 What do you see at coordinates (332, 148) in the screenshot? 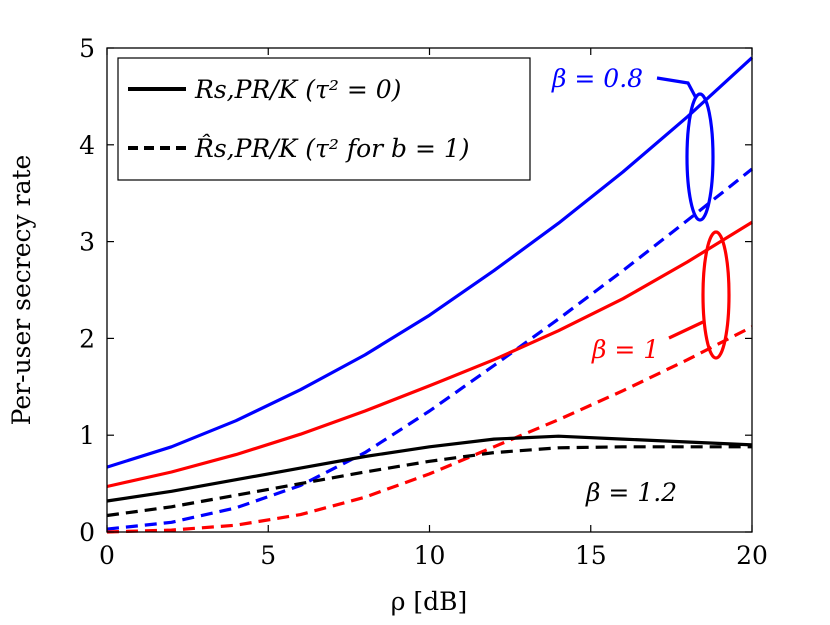
I see `legend-entry-dashed: R̂s,PR/K (τ² for b = 1)` at bounding box center [332, 148].